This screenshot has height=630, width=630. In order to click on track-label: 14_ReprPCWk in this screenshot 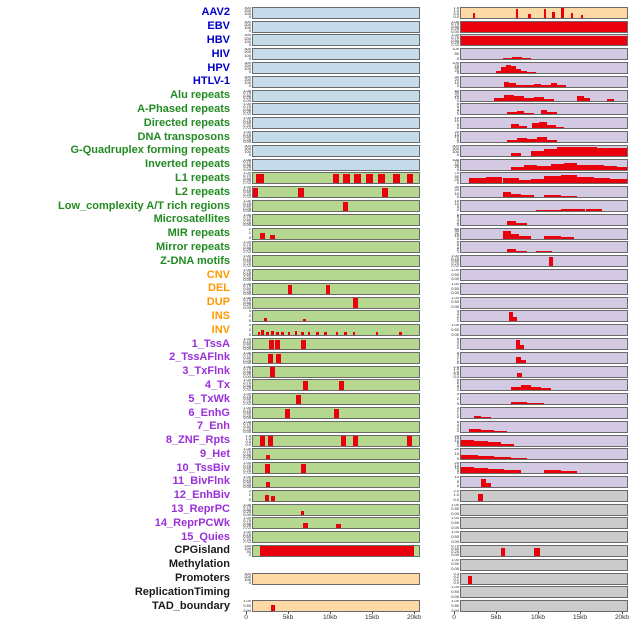, I will do `click(192, 522)`.